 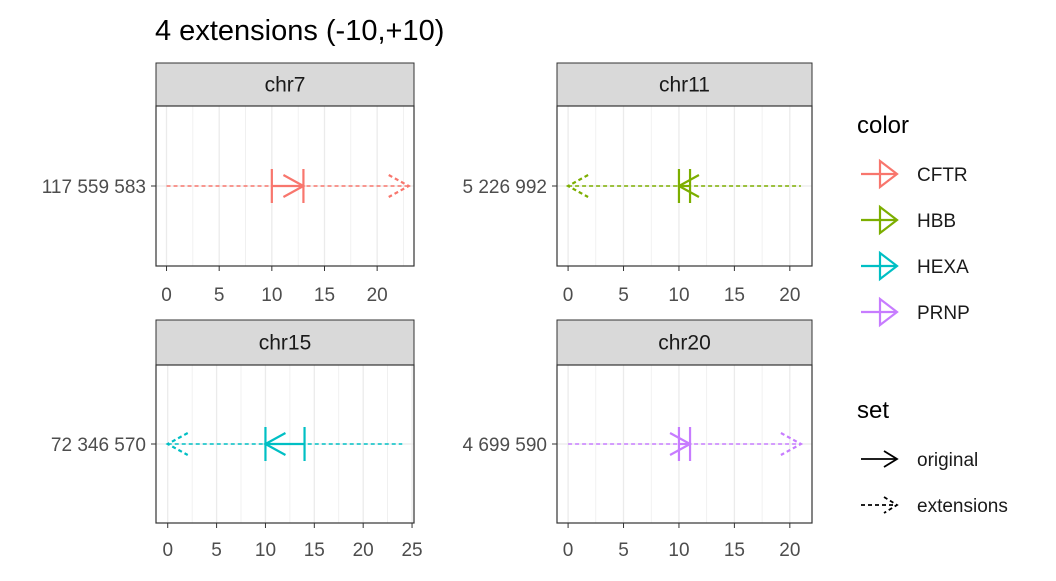 I want to click on legend-item-original: original, so click(x=919, y=460).